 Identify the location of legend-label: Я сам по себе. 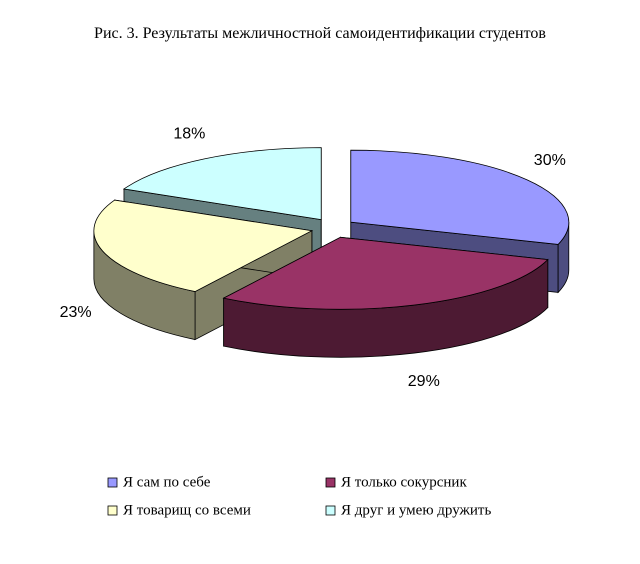
(167, 482).